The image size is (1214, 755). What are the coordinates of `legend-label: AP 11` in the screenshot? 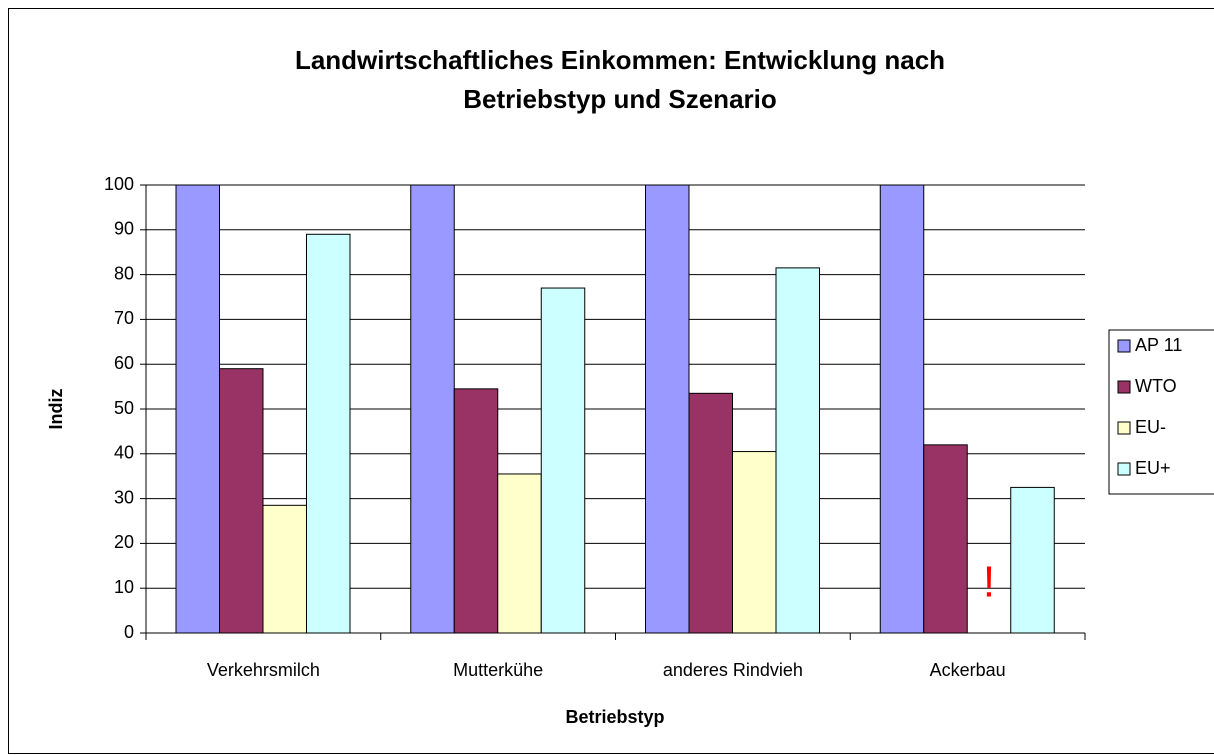 It's located at (1158, 345).